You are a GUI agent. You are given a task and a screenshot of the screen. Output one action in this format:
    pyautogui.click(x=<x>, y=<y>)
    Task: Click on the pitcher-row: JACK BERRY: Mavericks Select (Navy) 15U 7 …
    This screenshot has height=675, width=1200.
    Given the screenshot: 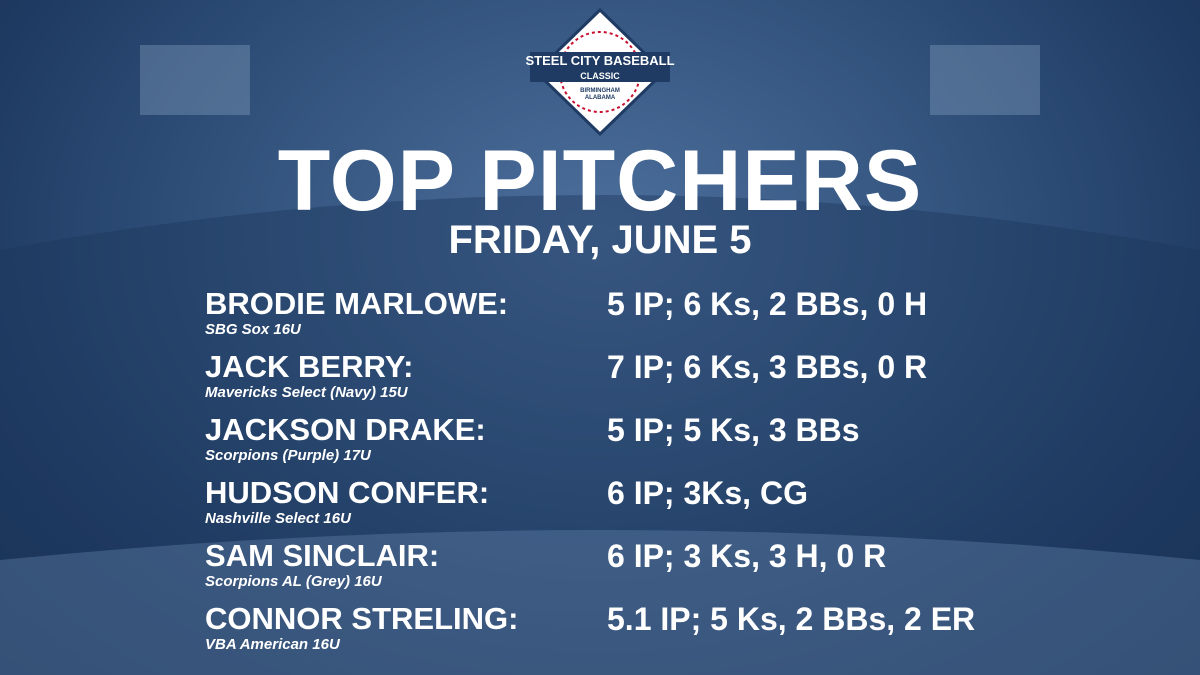 What is the action you would take?
    pyautogui.click(x=655, y=381)
    